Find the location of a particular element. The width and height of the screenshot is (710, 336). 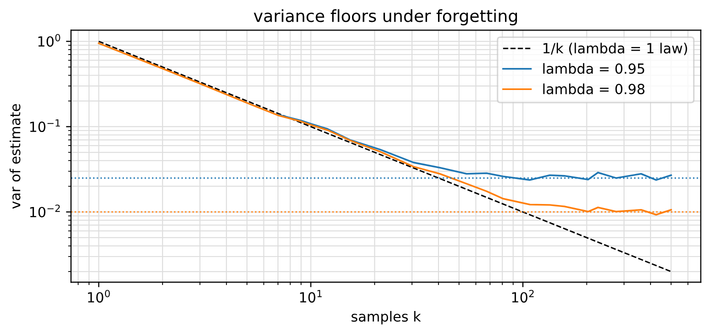

chart-title: variance floors under forgetting is located at coordinates (385, 17).